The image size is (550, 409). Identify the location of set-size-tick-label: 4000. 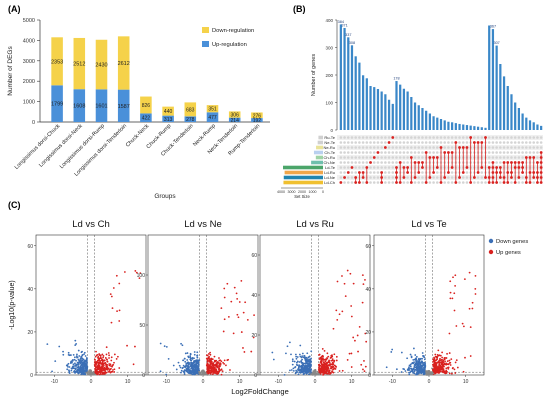
(281, 192).